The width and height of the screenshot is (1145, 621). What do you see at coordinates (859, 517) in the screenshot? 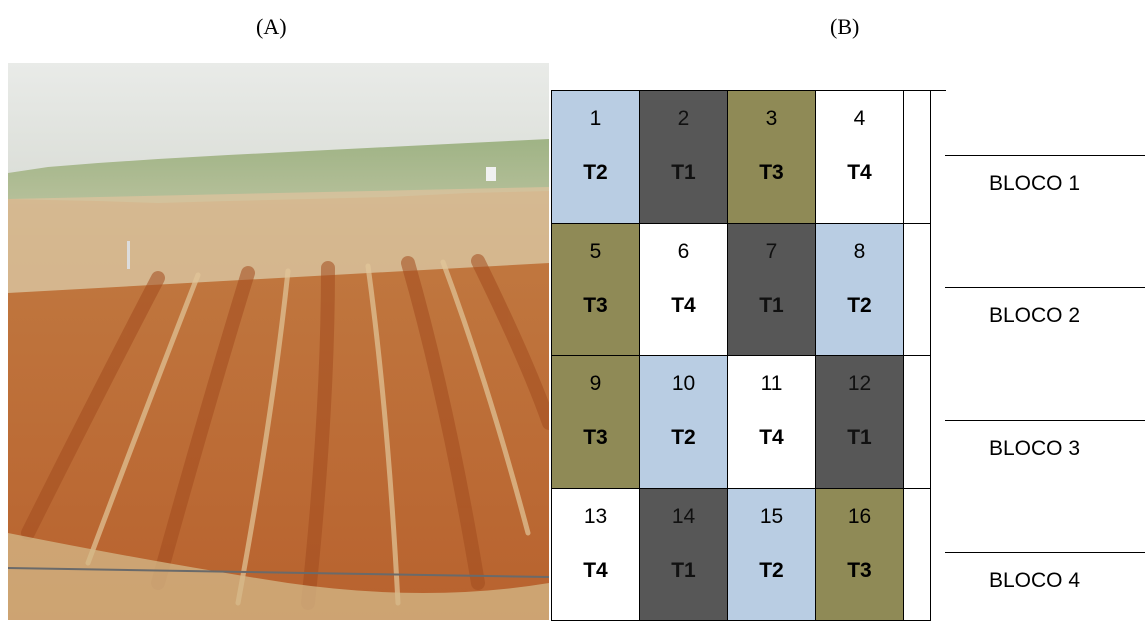
I see `plot-number: 16` at bounding box center [859, 517].